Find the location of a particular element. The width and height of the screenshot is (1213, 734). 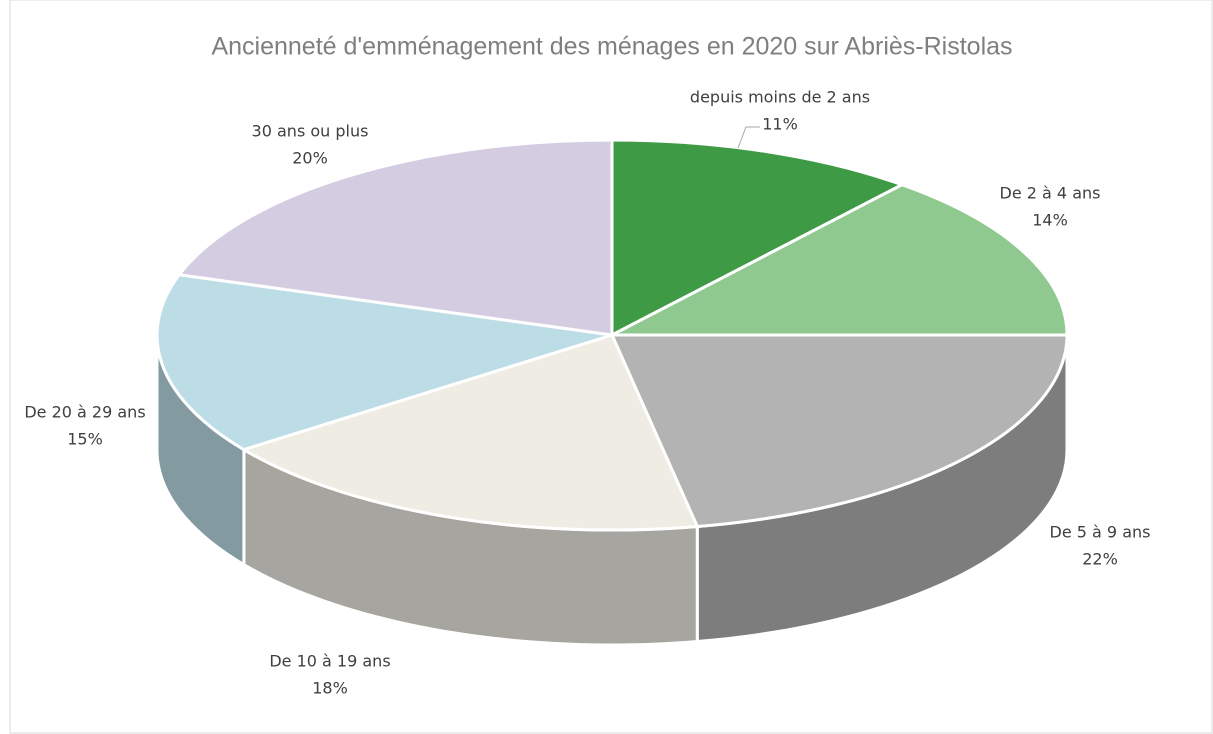

value-label: 20% is located at coordinates (310, 158).